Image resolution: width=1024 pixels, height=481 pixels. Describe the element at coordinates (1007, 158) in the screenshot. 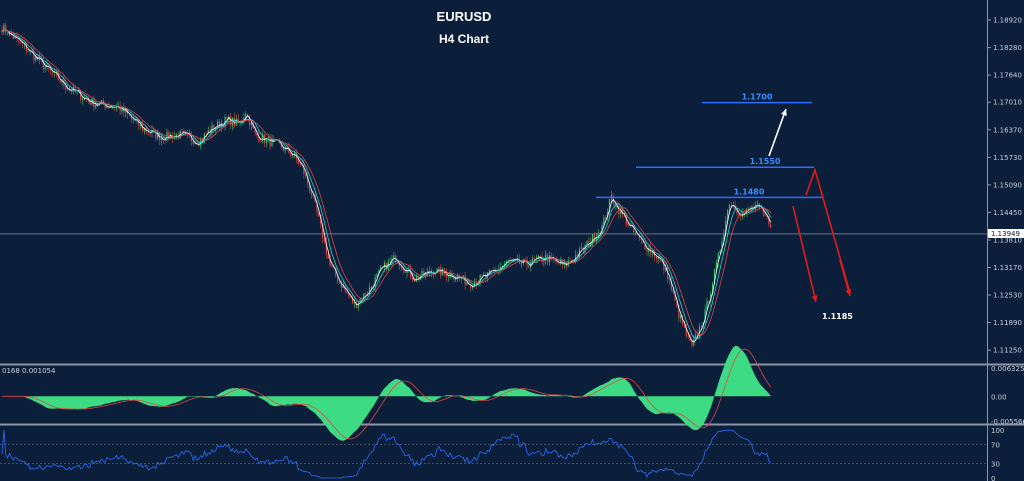

I see `price-tick-label: 1.15730` at that location.